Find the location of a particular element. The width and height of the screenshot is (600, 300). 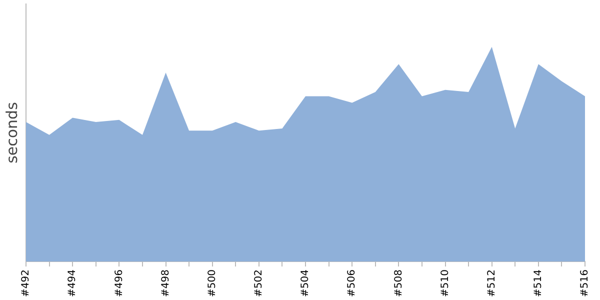

x-tick-label: #504 is located at coordinates (306, 284).